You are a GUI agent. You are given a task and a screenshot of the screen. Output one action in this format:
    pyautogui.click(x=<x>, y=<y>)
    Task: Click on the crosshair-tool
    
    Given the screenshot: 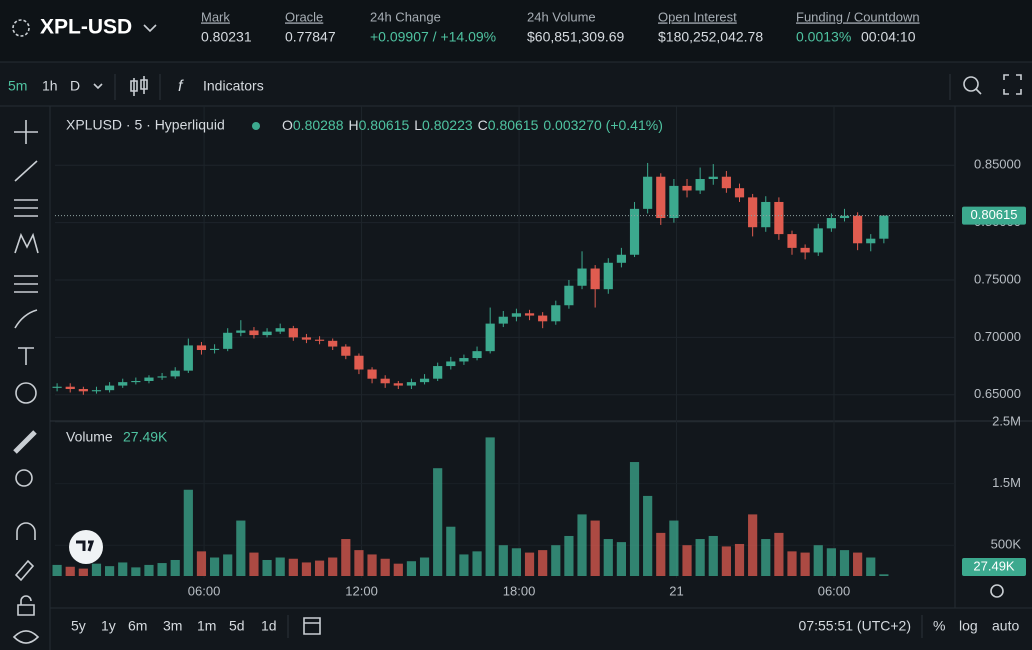 What is the action you would take?
    pyautogui.click(x=26, y=132)
    